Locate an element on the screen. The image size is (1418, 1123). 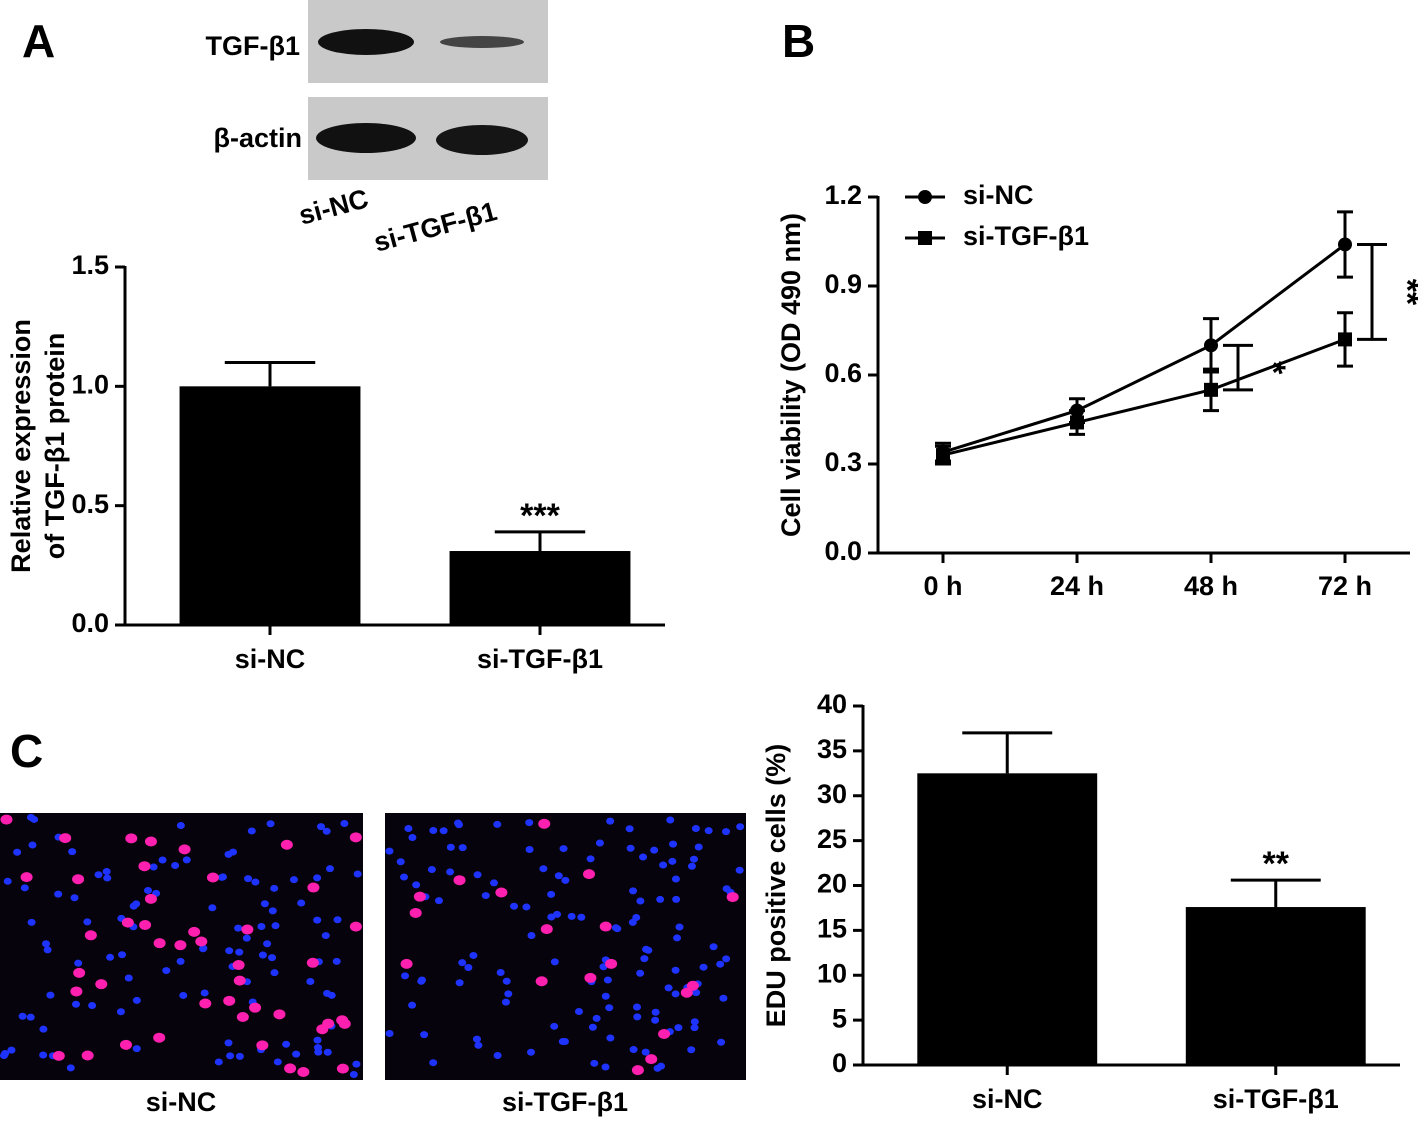
significance: ** is located at coordinates (1276, 864).